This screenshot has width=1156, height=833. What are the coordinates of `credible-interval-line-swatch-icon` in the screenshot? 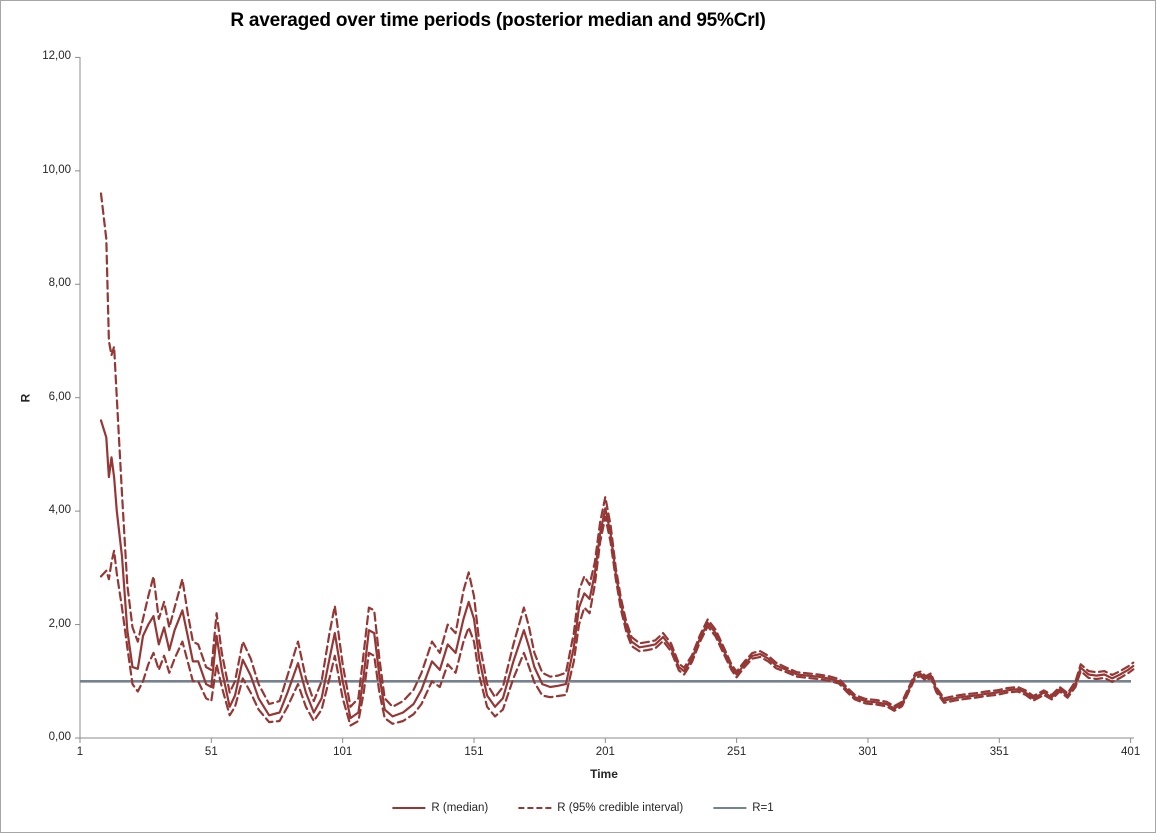 It's located at (535, 808).